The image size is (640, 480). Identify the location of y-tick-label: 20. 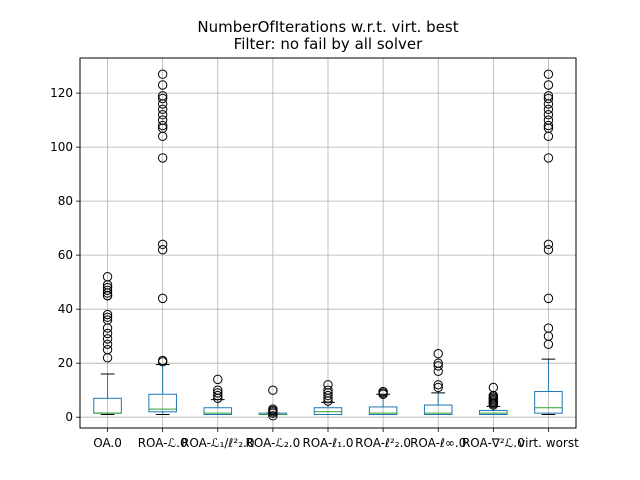
(65, 363).